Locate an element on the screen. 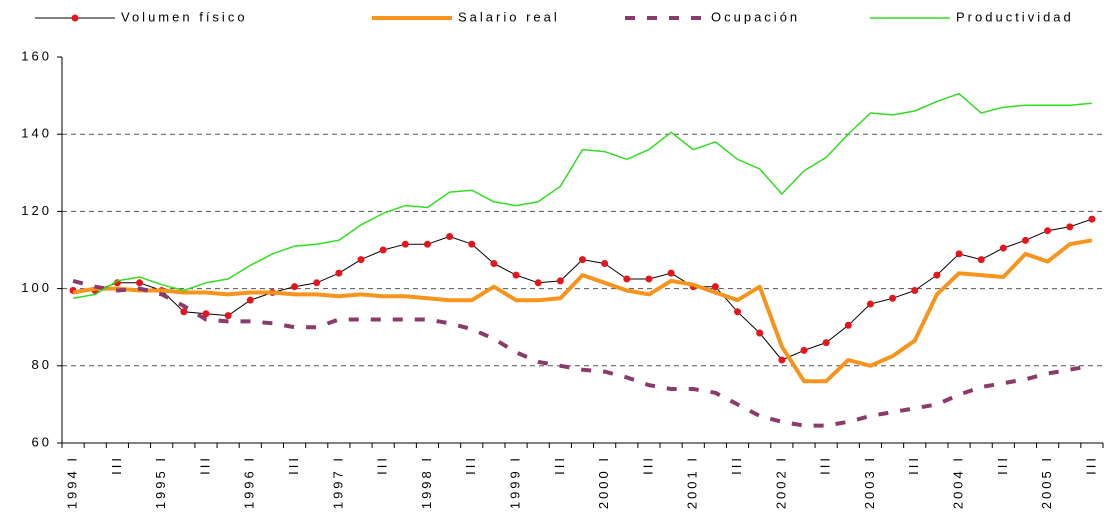  y-tick-label: 100 is located at coordinates (36, 287).